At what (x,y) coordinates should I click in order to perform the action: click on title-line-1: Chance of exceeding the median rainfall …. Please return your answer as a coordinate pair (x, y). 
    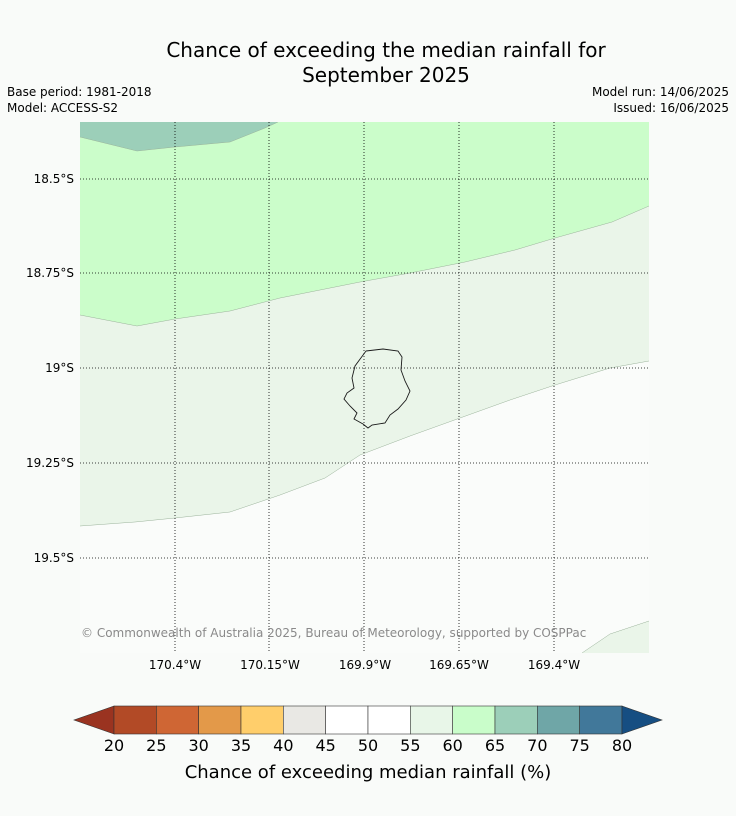
    Looking at the image, I should click on (386, 50).